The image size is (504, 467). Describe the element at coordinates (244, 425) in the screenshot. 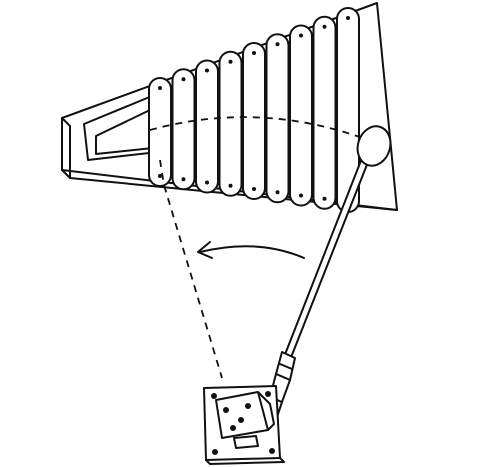

I see `wall-mount-plate-icon` at that location.